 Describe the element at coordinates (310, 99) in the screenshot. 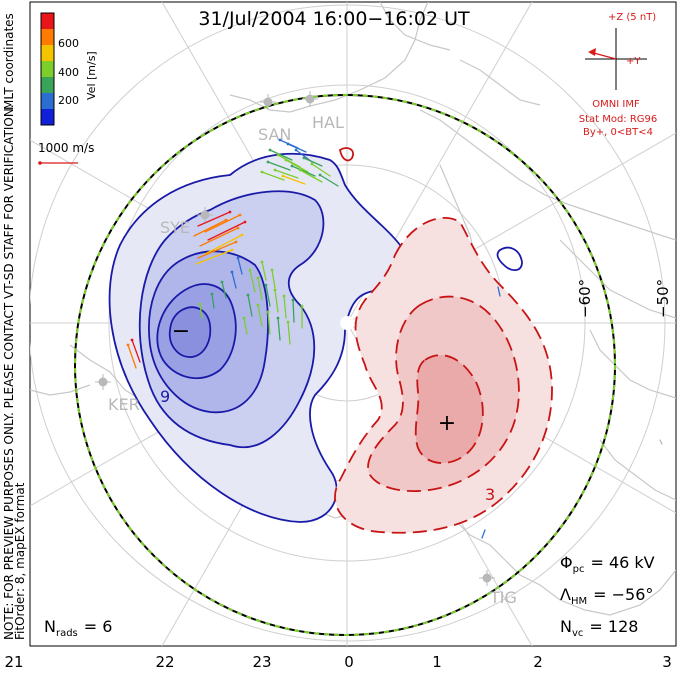

I see `station-marker-hal` at that location.